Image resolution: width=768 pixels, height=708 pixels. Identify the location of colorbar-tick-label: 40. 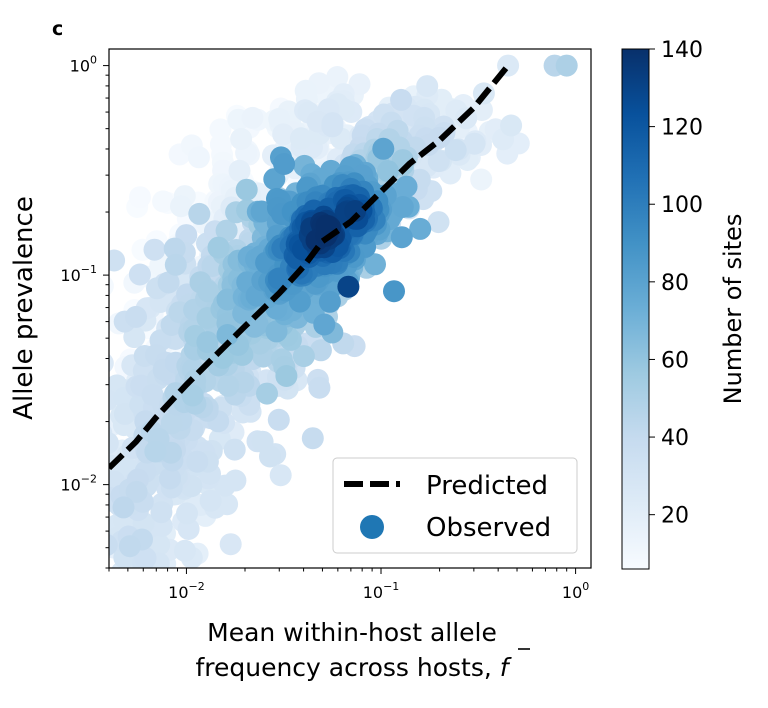
(675, 438).